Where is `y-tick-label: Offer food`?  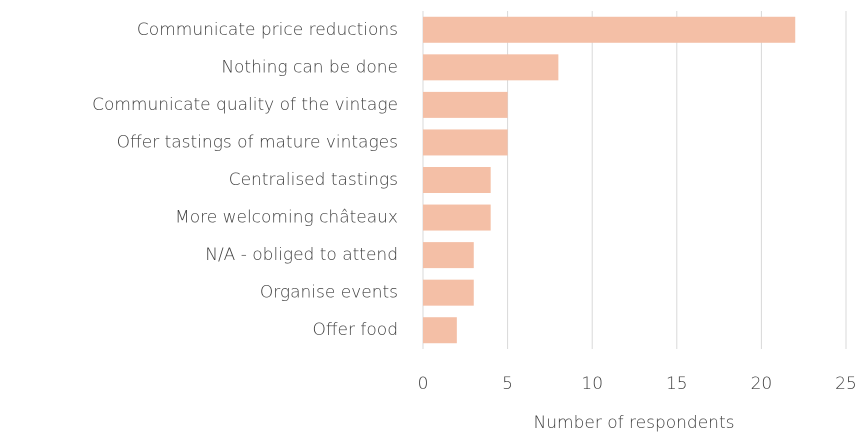
y-tick-label: Offer food is located at coordinates (355, 330).